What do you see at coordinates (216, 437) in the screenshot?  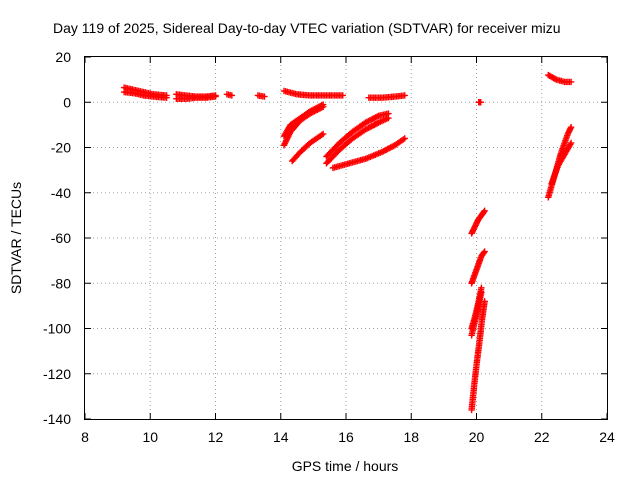 I see `x-tick-label: 12` at bounding box center [216, 437].